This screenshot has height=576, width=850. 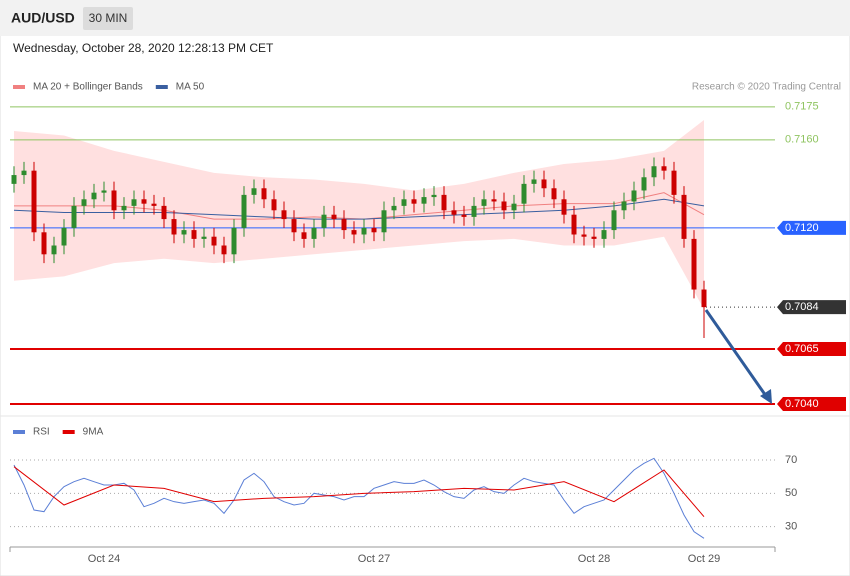 What do you see at coordinates (594, 559) in the screenshot?
I see `x-tick-label: Oct 28` at bounding box center [594, 559].